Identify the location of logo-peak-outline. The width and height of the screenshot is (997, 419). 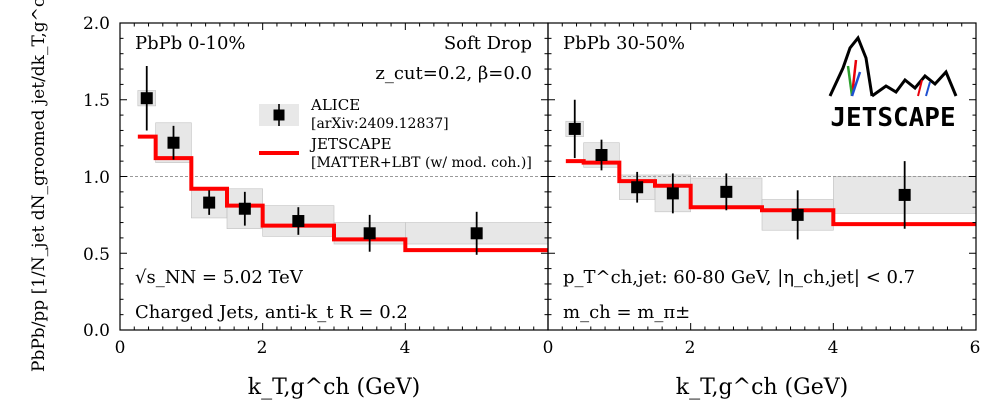
(851, 66).